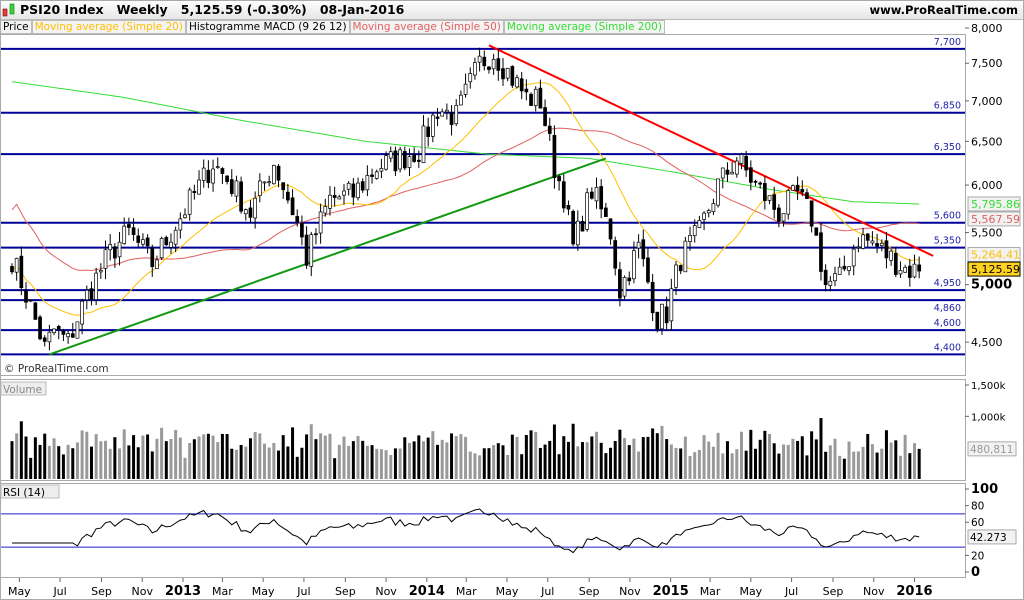 This screenshot has height=600, width=1024. Describe the element at coordinates (987, 185) in the screenshot. I see `price-axis-label: 6,000` at that location.